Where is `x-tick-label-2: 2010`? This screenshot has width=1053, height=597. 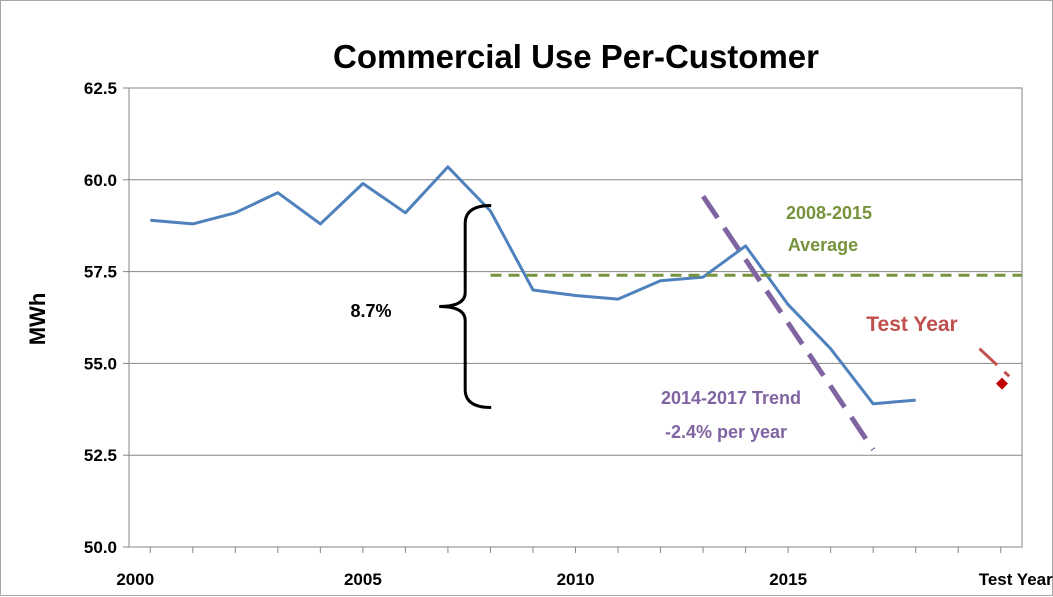 x-tick-label-2: 2010 is located at coordinates (576, 579).